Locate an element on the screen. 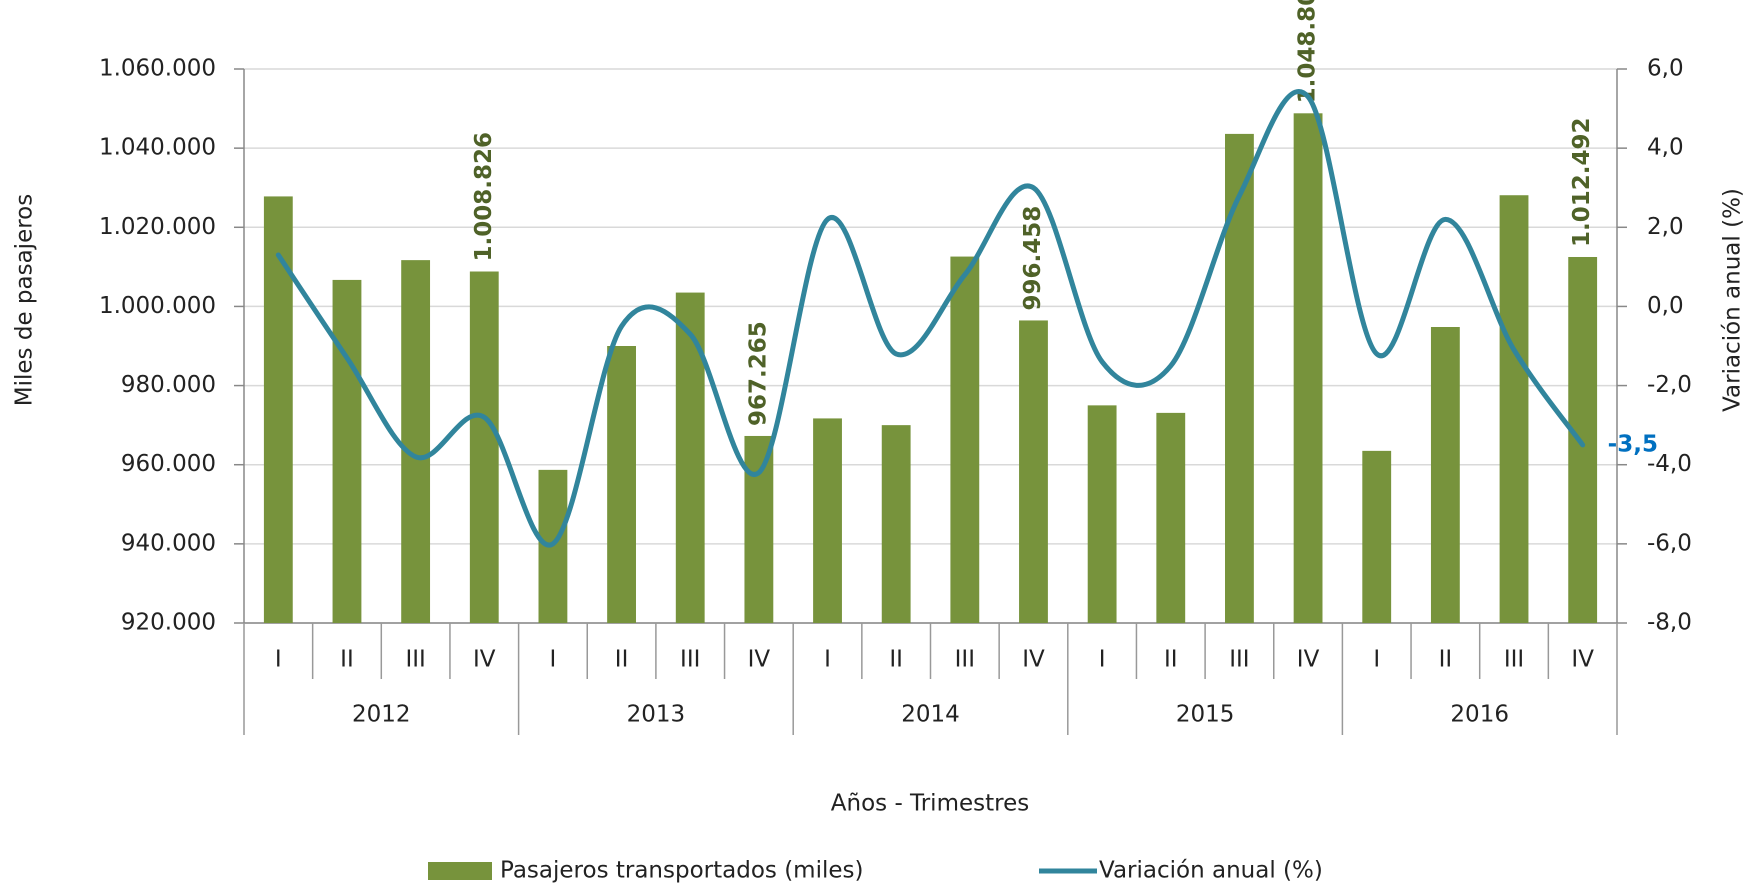  x-axis-title: Años - Trimestres is located at coordinates (930, 804).